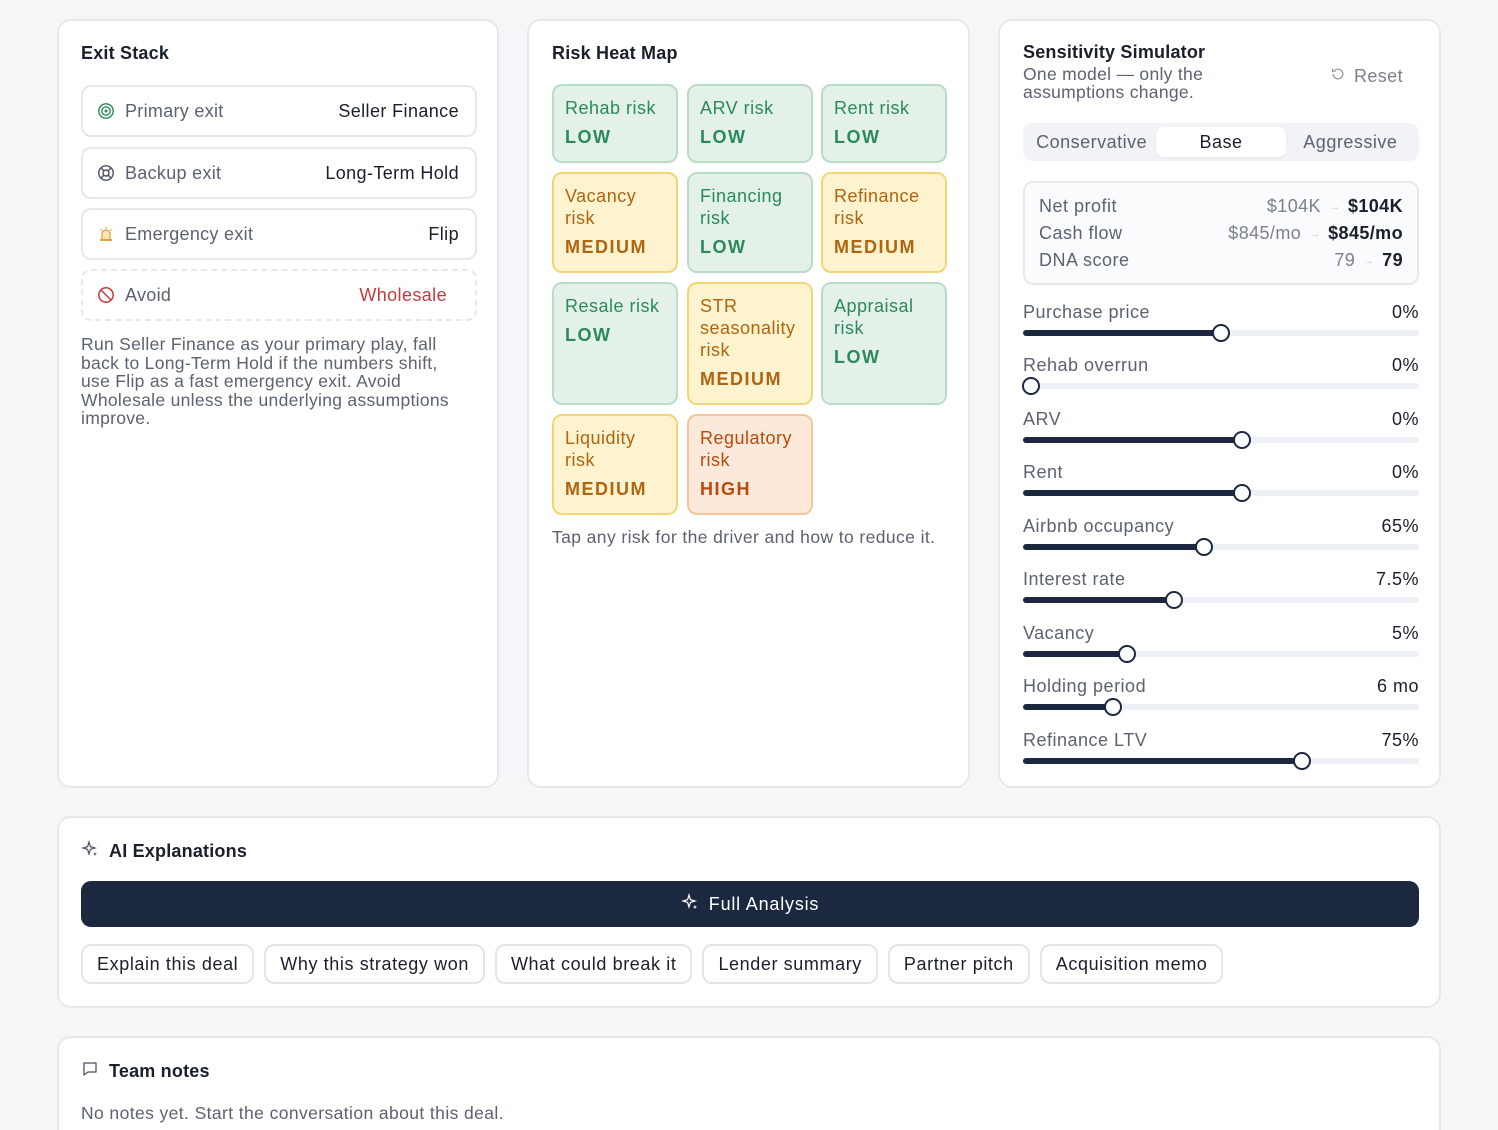 Image resolution: width=1498 pixels, height=1130 pixels. What do you see at coordinates (1405, 633) in the screenshot?
I see `slider-value: 5%` at bounding box center [1405, 633].